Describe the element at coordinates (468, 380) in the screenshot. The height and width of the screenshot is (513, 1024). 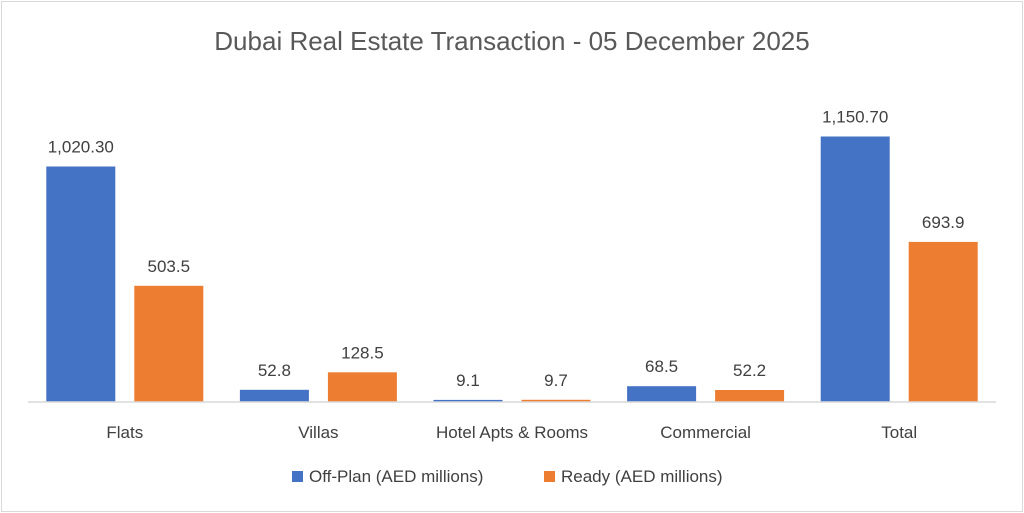
I see `data-label-offplan-2: 9.1` at that location.